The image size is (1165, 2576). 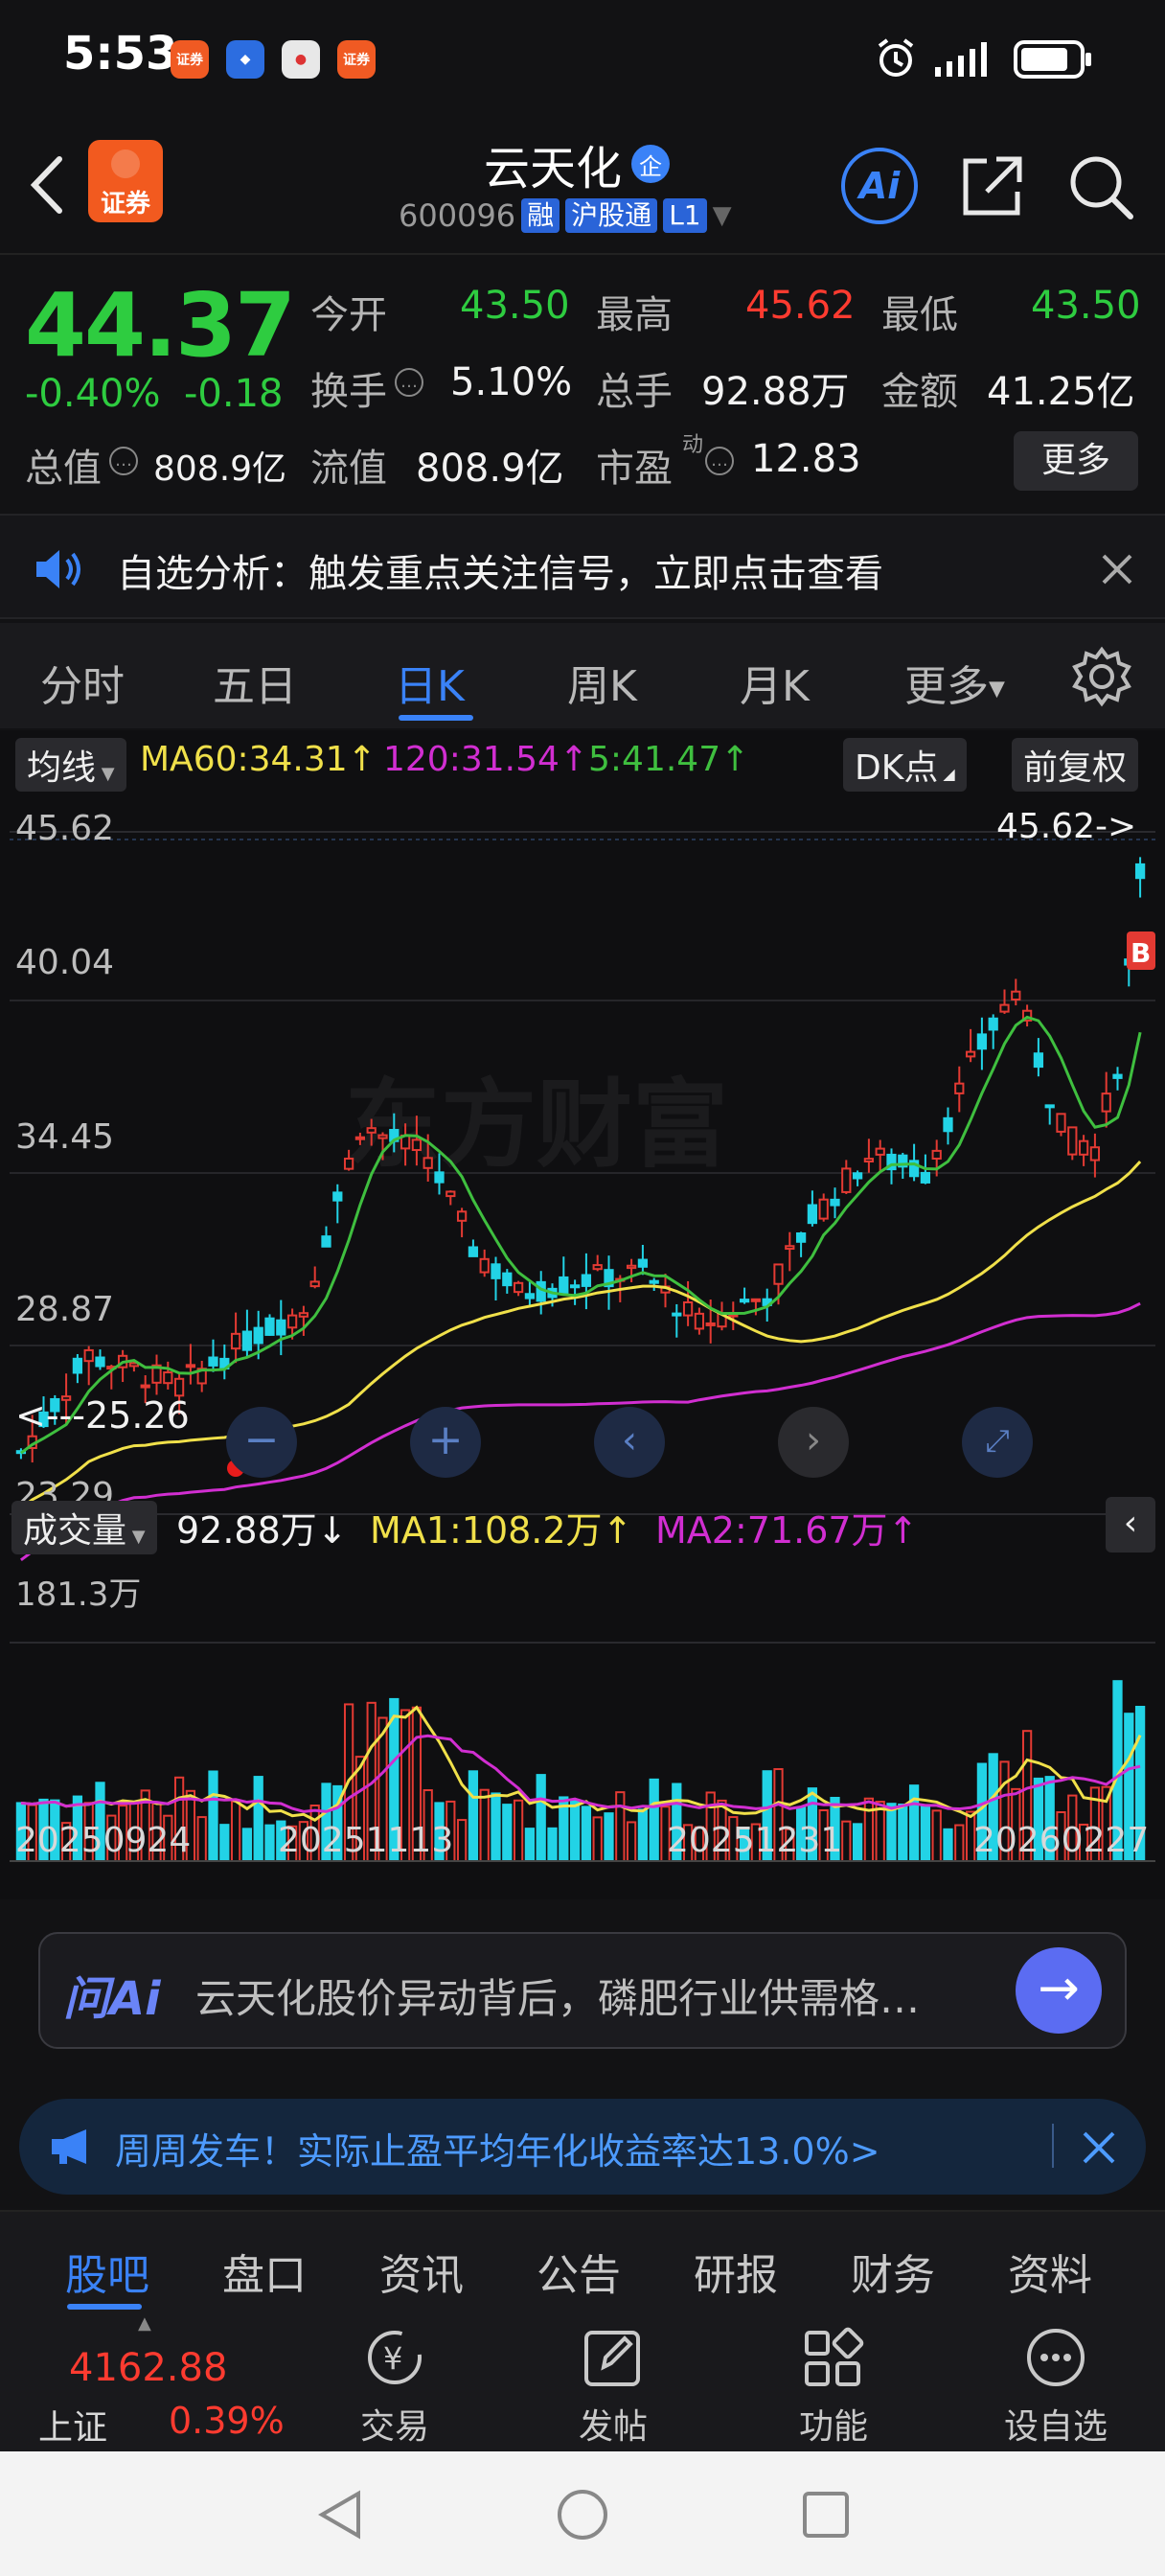 I want to click on tab-five-day: 五日, so click(x=255, y=686).